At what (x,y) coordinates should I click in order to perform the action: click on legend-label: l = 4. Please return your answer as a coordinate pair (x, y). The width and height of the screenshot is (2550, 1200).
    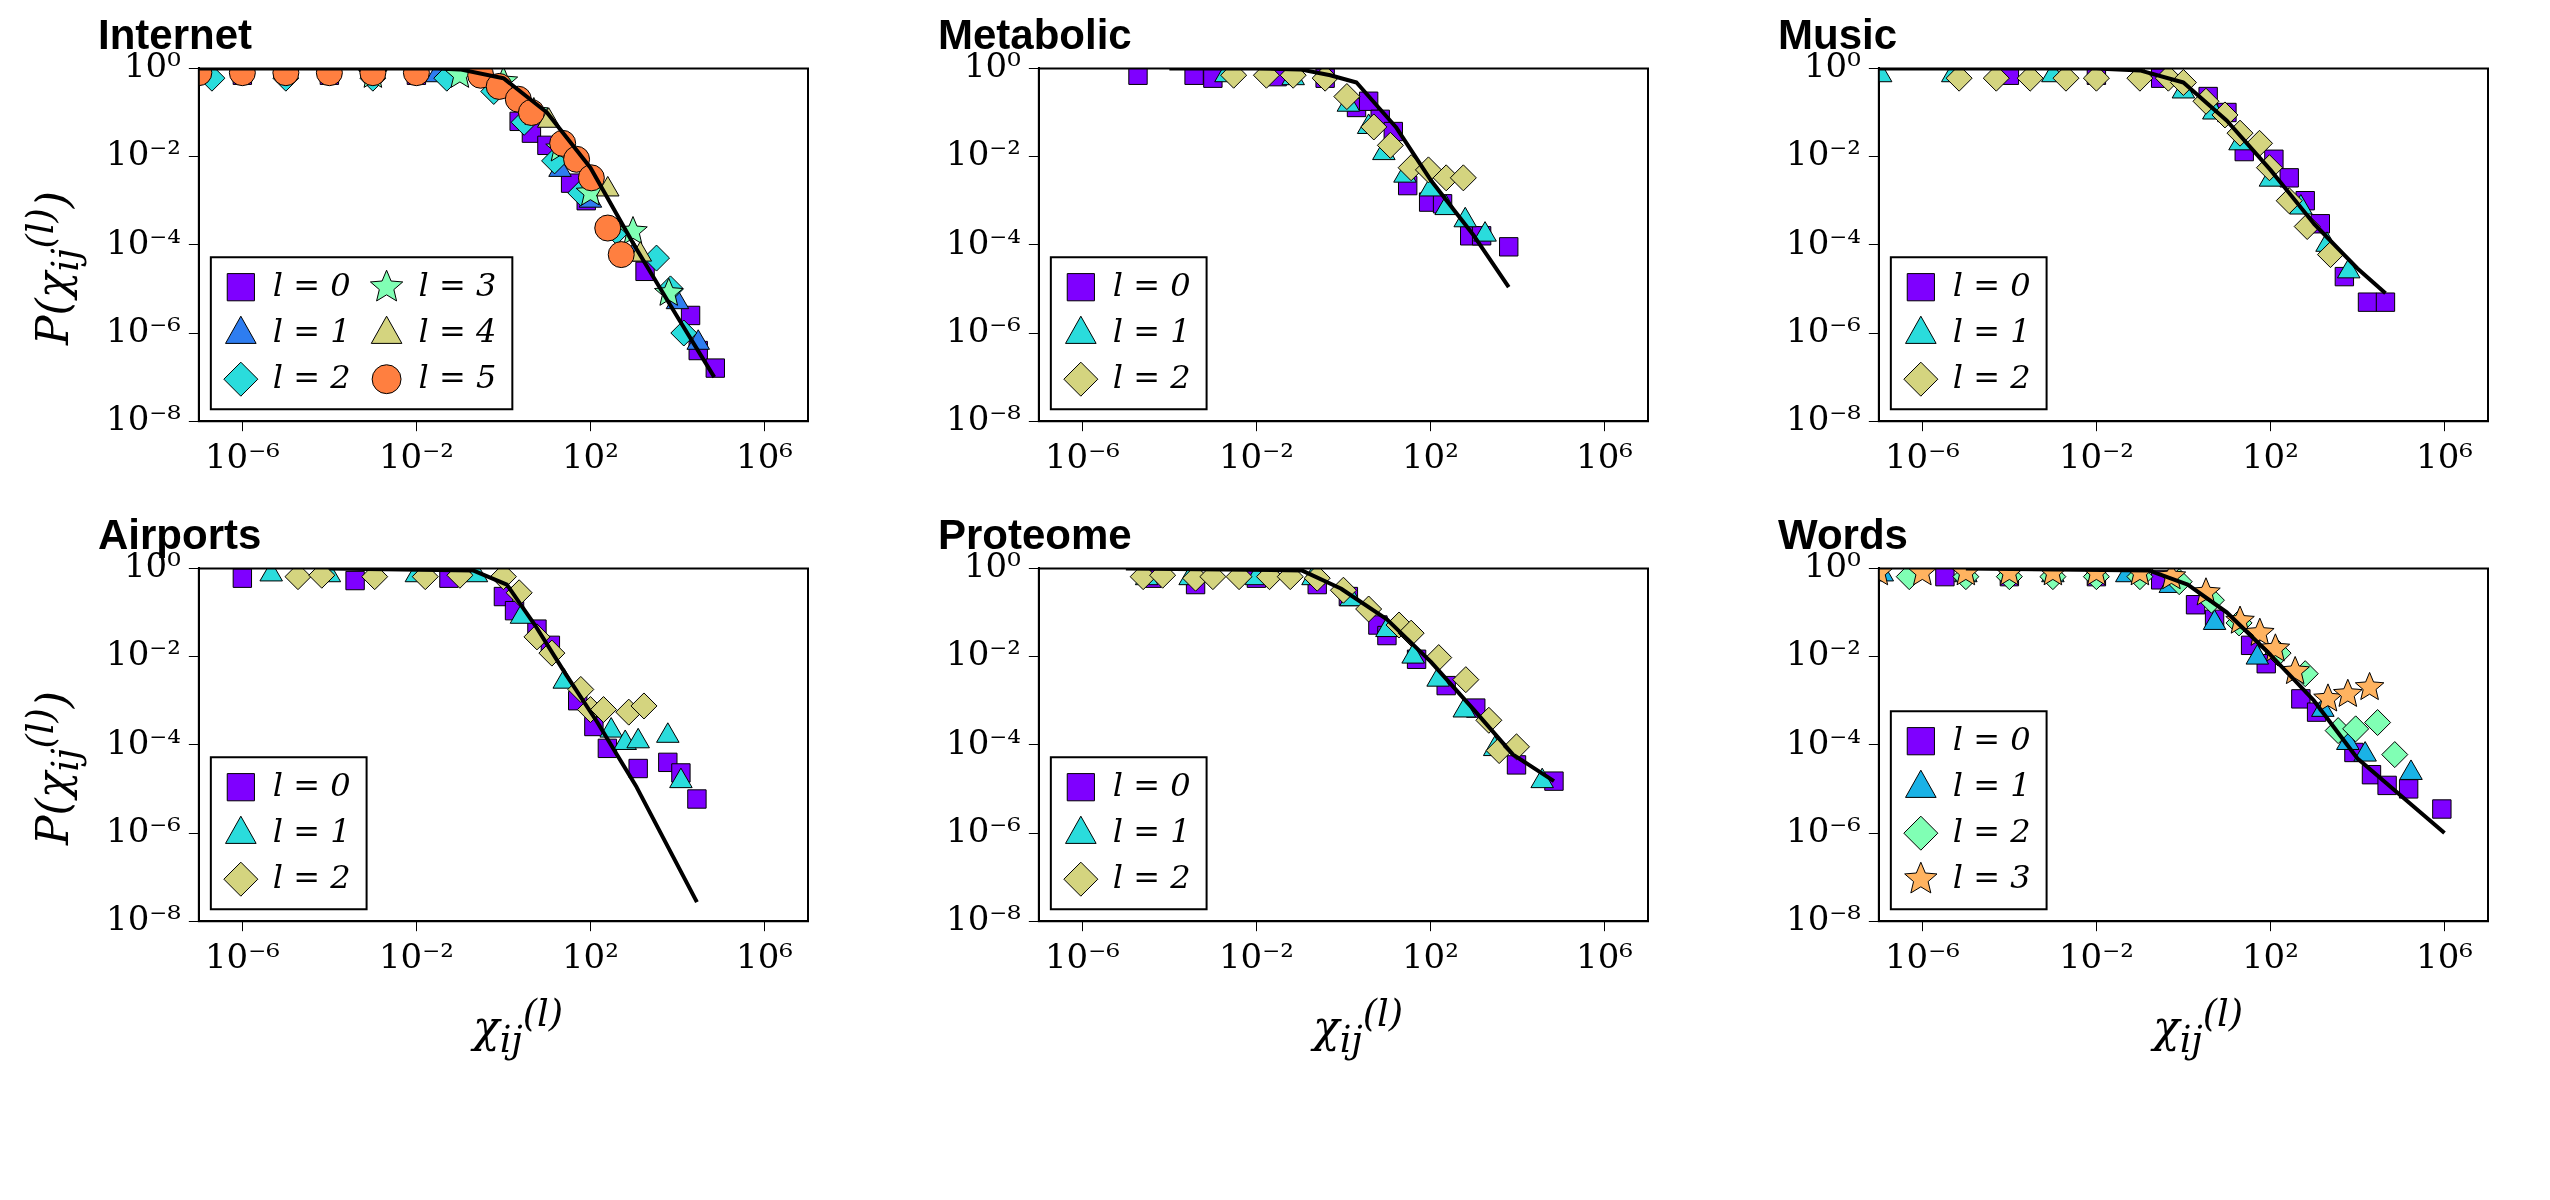
    Looking at the image, I should click on (457, 330).